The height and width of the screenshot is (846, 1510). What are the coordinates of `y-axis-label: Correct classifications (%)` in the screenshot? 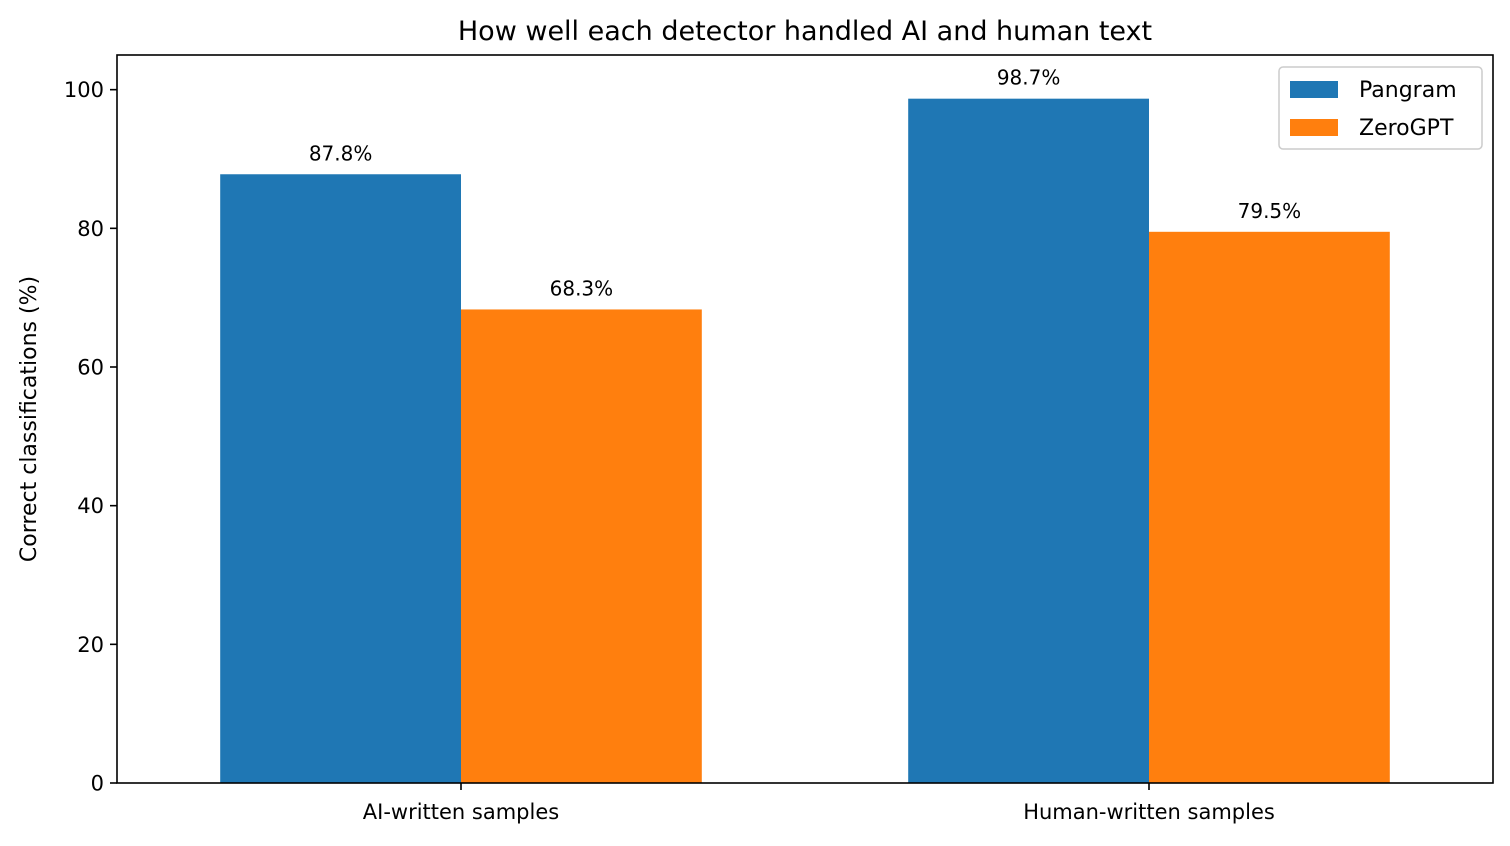 It's located at (29, 419).